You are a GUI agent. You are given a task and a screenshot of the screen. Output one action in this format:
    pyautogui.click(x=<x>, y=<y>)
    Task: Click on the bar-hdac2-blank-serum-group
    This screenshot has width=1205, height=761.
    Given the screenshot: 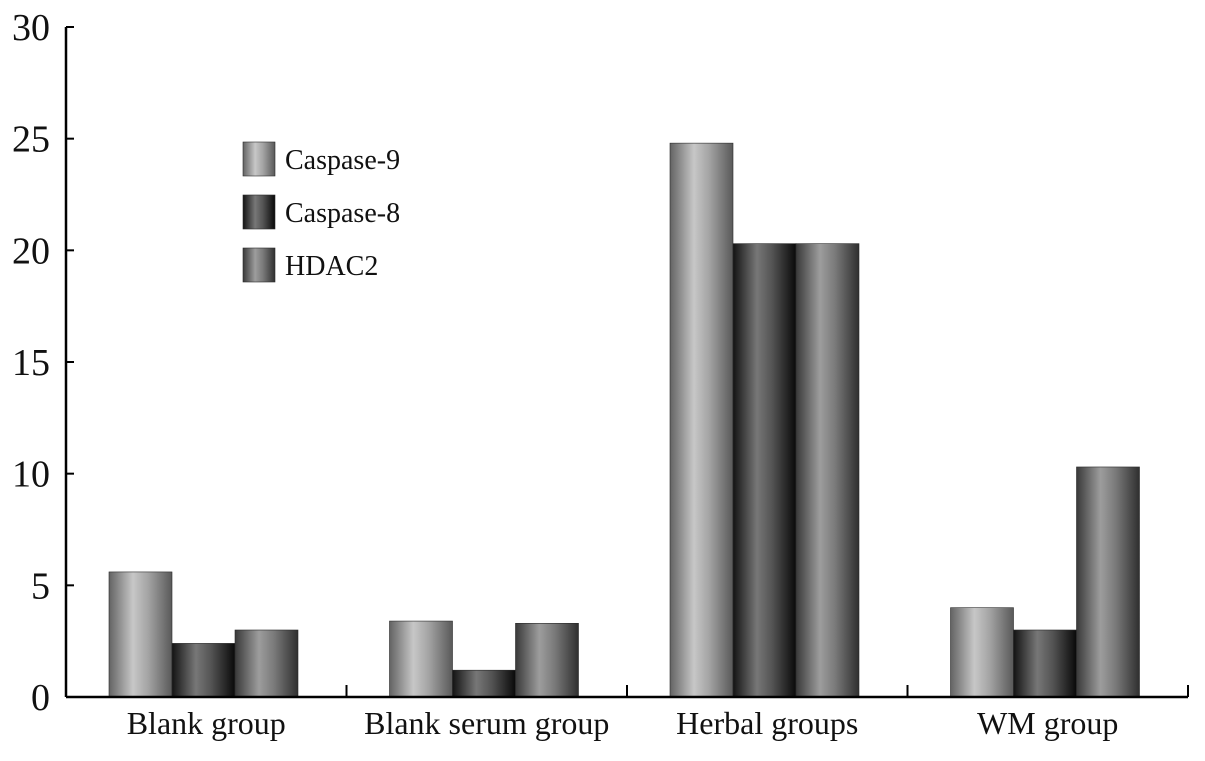 What is the action you would take?
    pyautogui.click(x=547, y=660)
    